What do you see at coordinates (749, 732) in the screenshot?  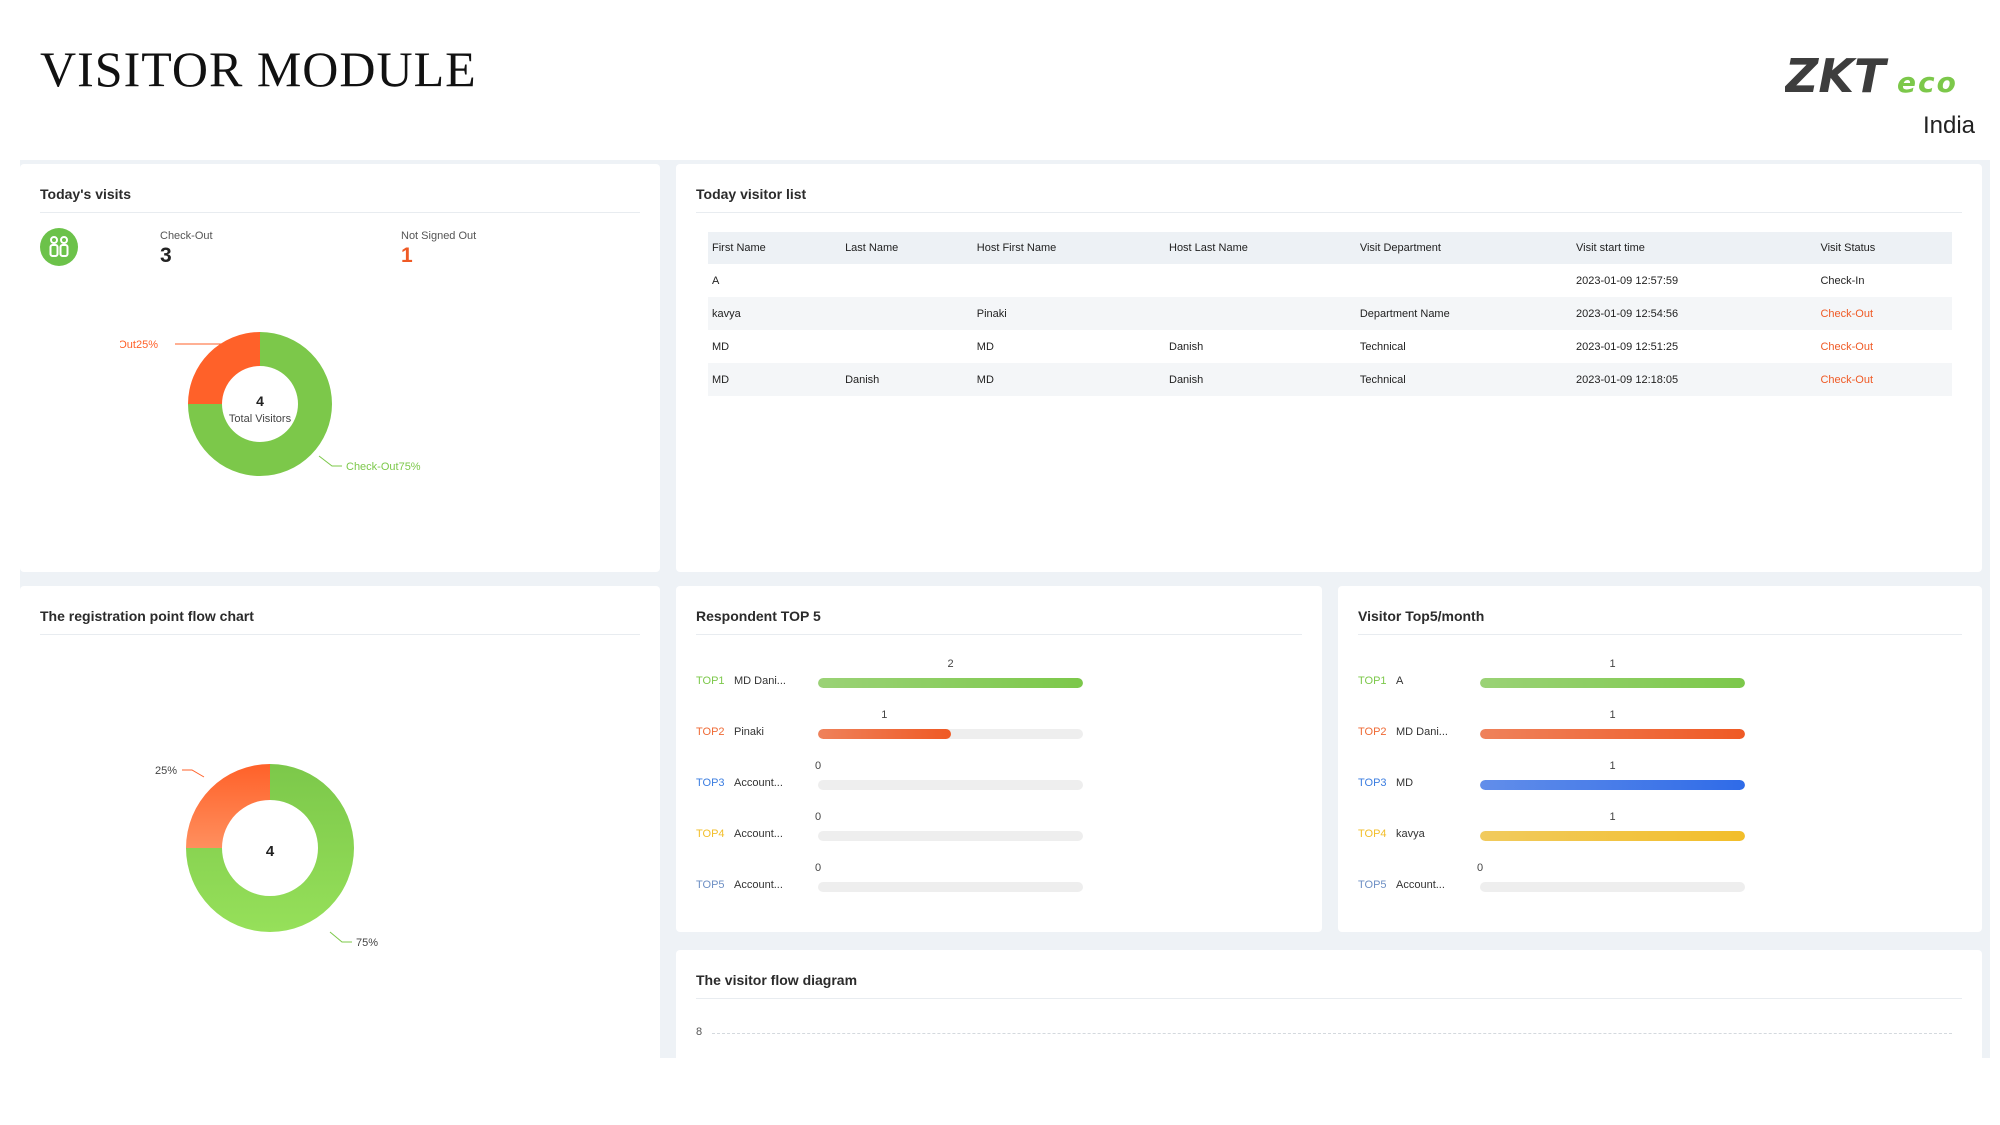 I see `rank-name: Pinaki` at bounding box center [749, 732].